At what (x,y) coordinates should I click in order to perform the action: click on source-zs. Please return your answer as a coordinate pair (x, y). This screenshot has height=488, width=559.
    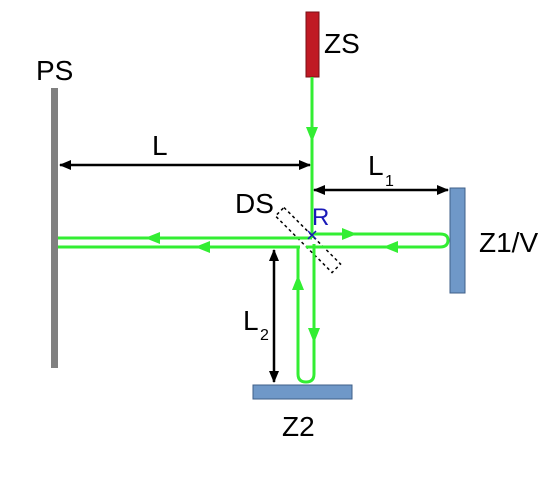
    Looking at the image, I should click on (312, 44).